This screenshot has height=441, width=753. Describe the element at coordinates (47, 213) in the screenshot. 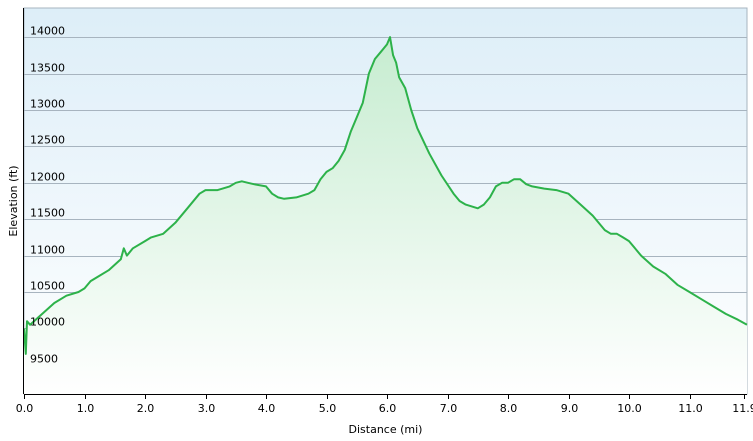

I see `y-tick-label: 11500` at that location.